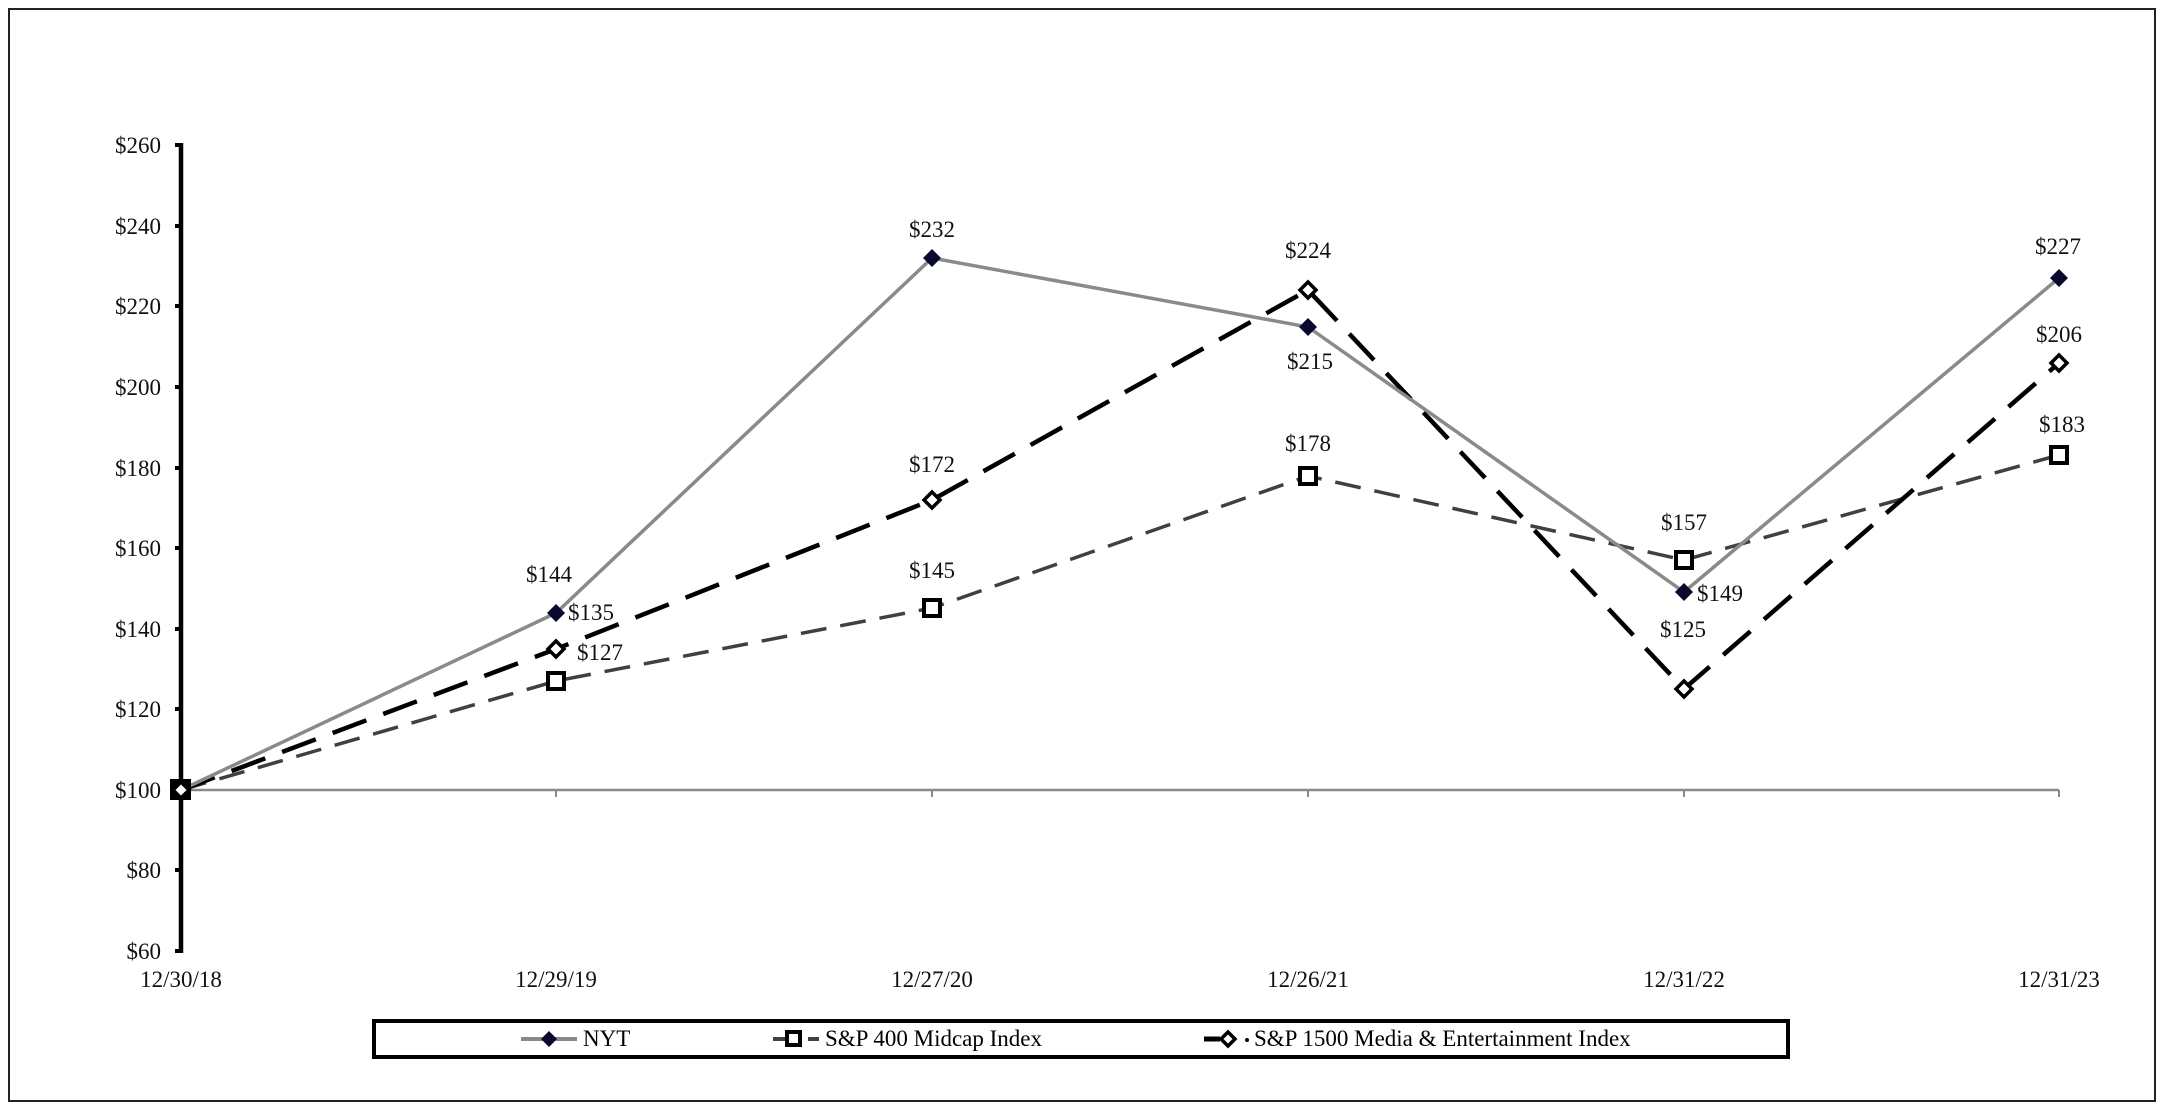  Describe the element at coordinates (556, 979) in the screenshot. I see `x-tick-label: 12/29/19` at that location.